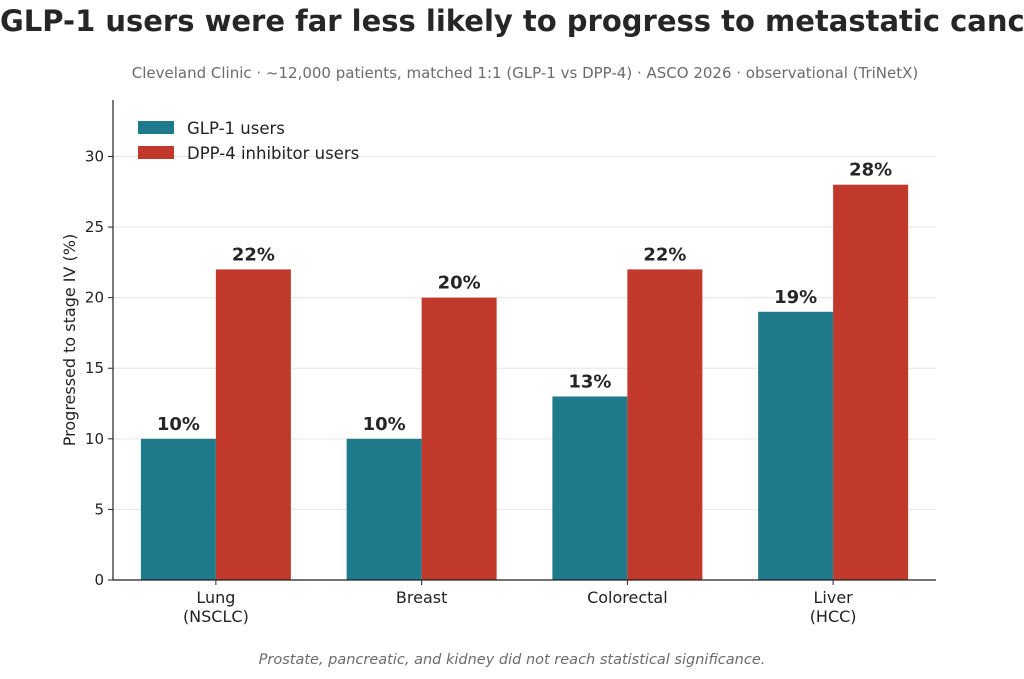 Image resolution: width=1024 pixels, height=679 pixels. What do you see at coordinates (589, 381) in the screenshot?
I see `data-label: 13%` at bounding box center [589, 381].